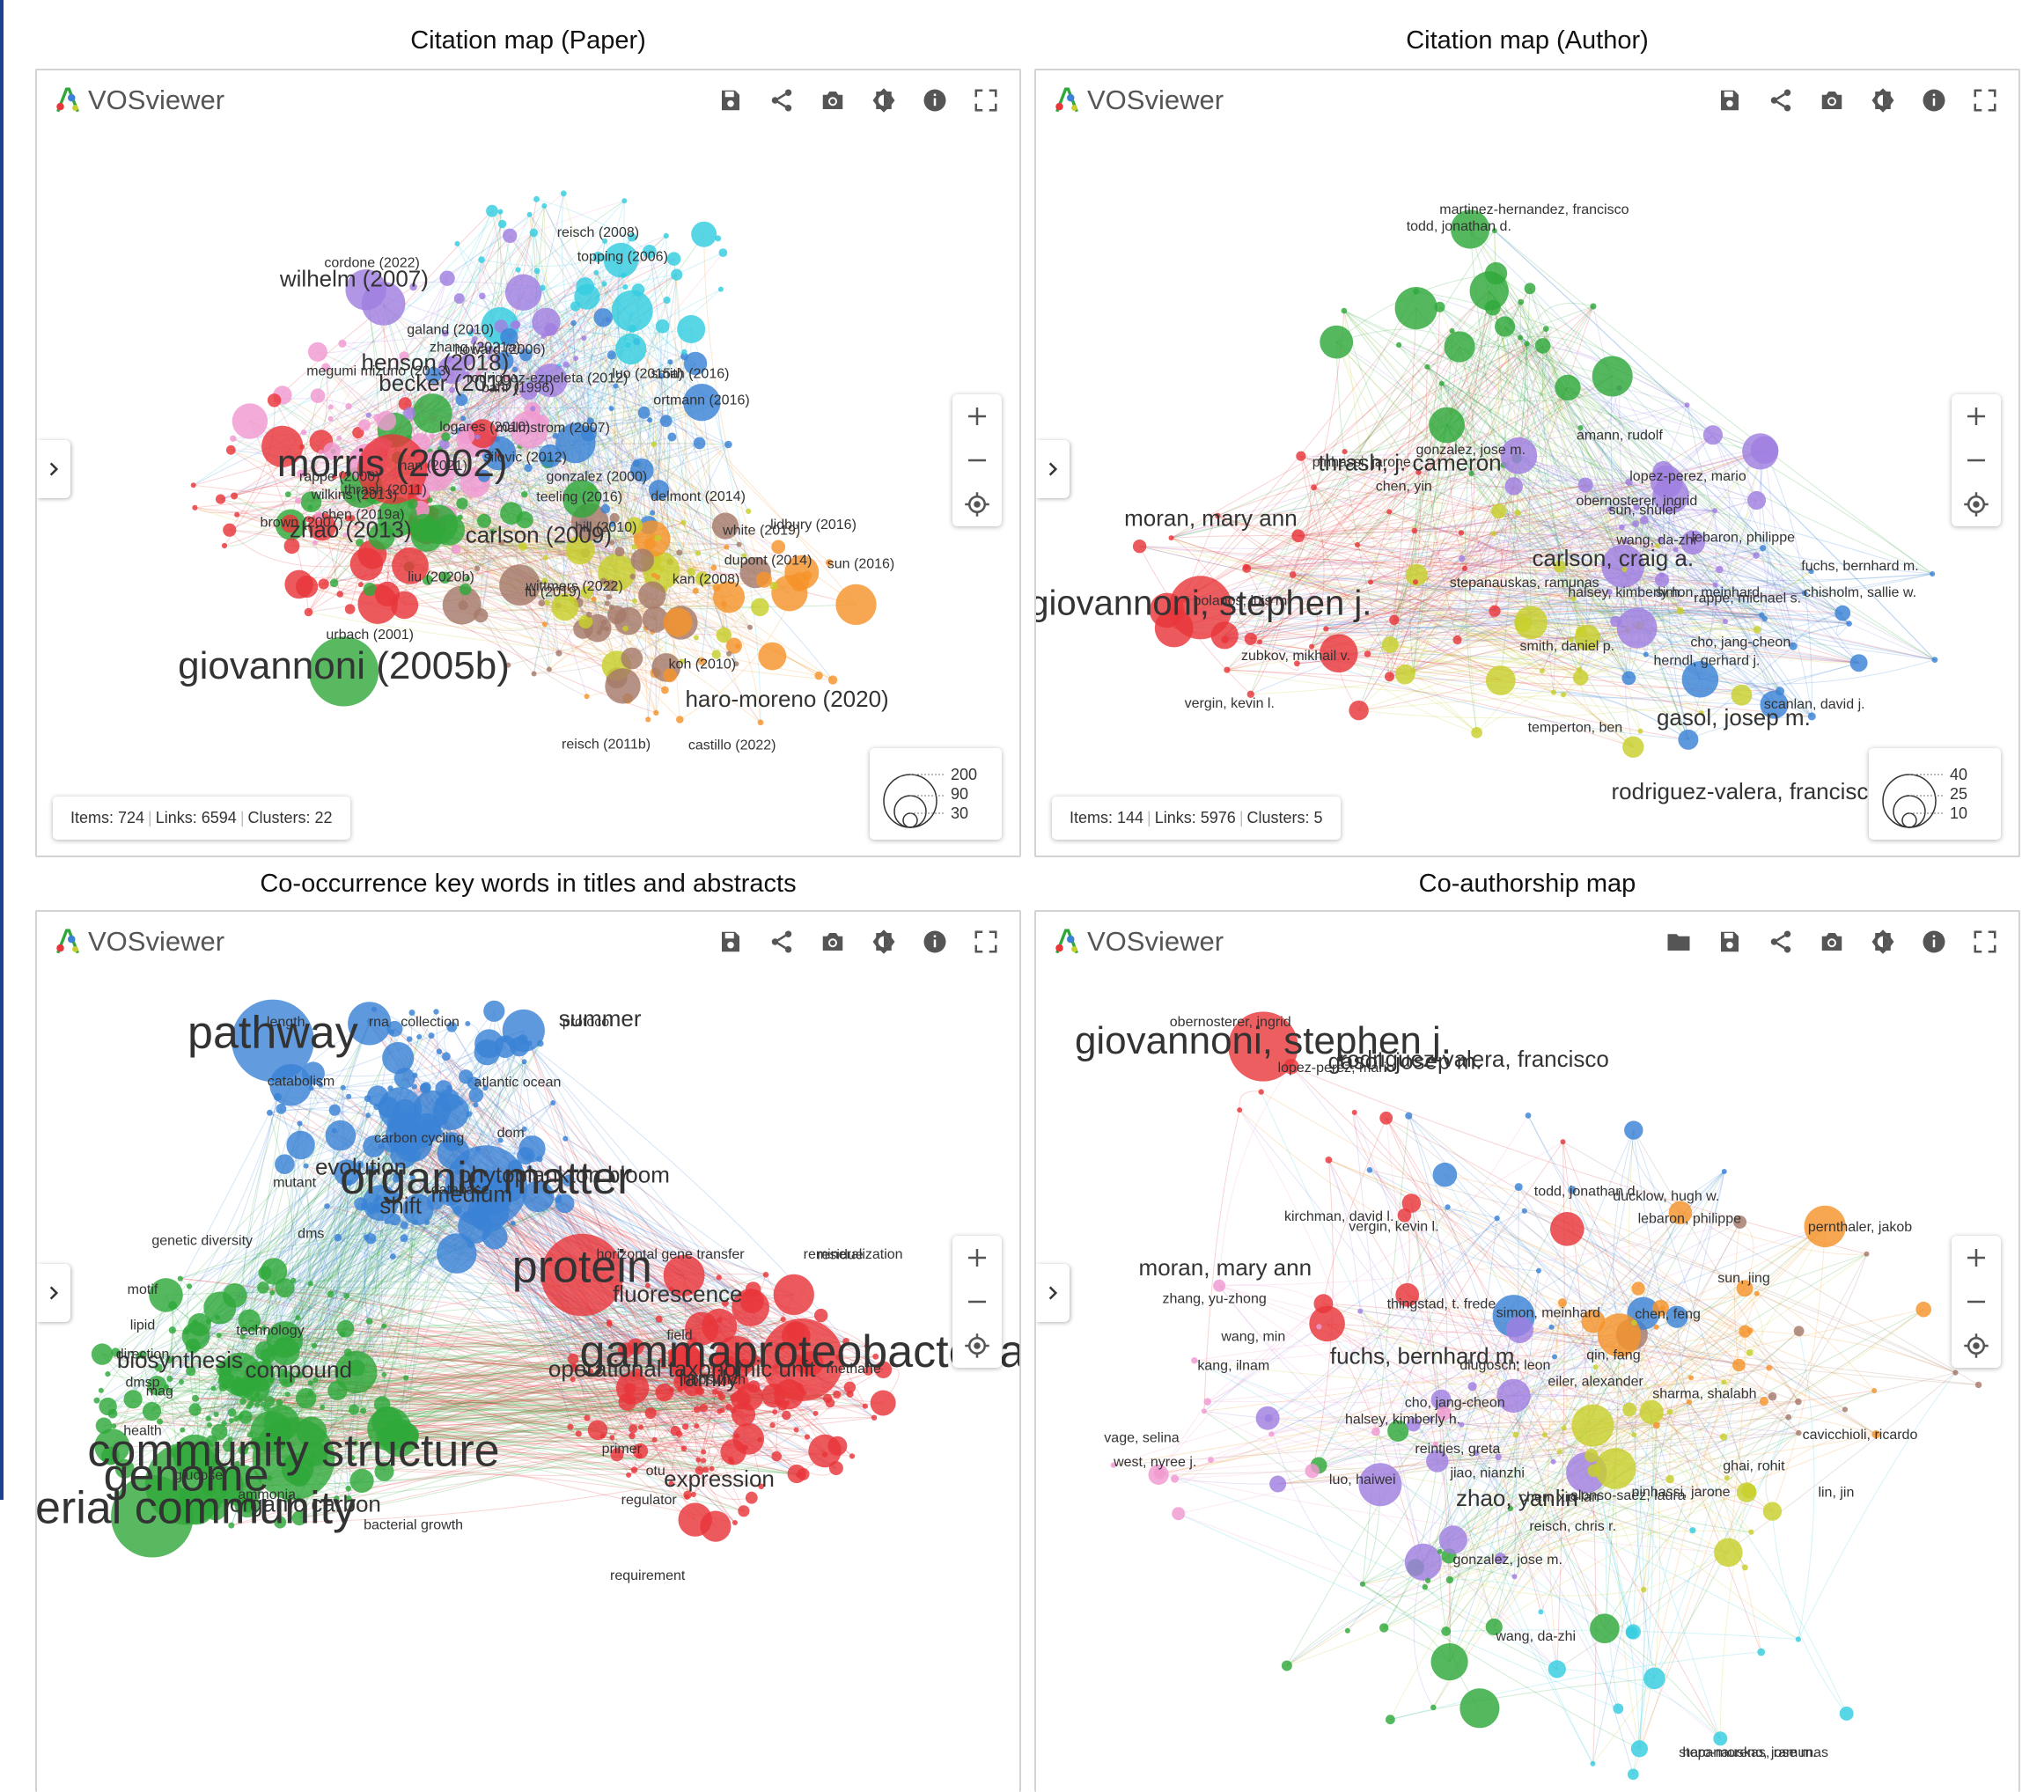  What do you see at coordinates (142, 1382) in the screenshot?
I see `node-label: dmsp` at bounding box center [142, 1382].